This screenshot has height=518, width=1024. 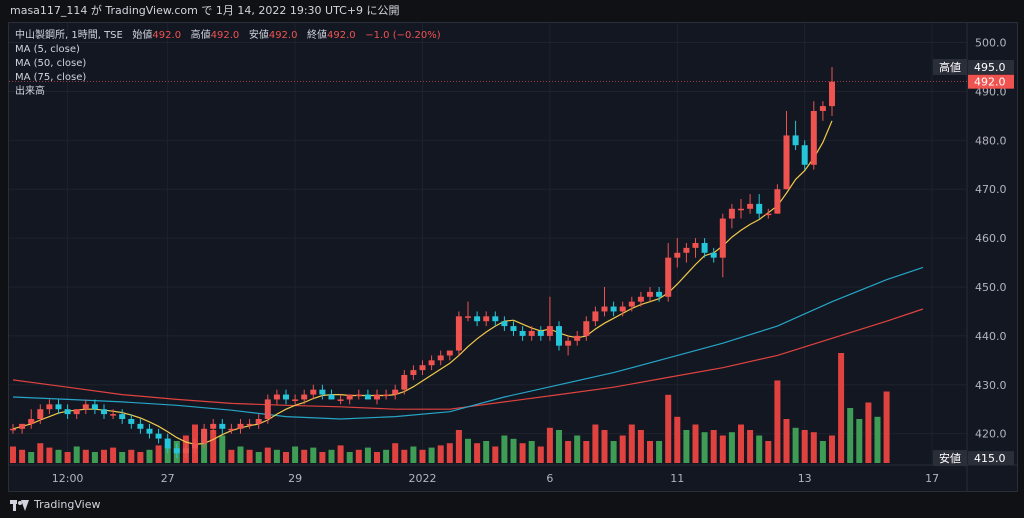 What do you see at coordinates (30, 91) in the screenshot?
I see `indicator-volume: 出来高` at bounding box center [30, 91].